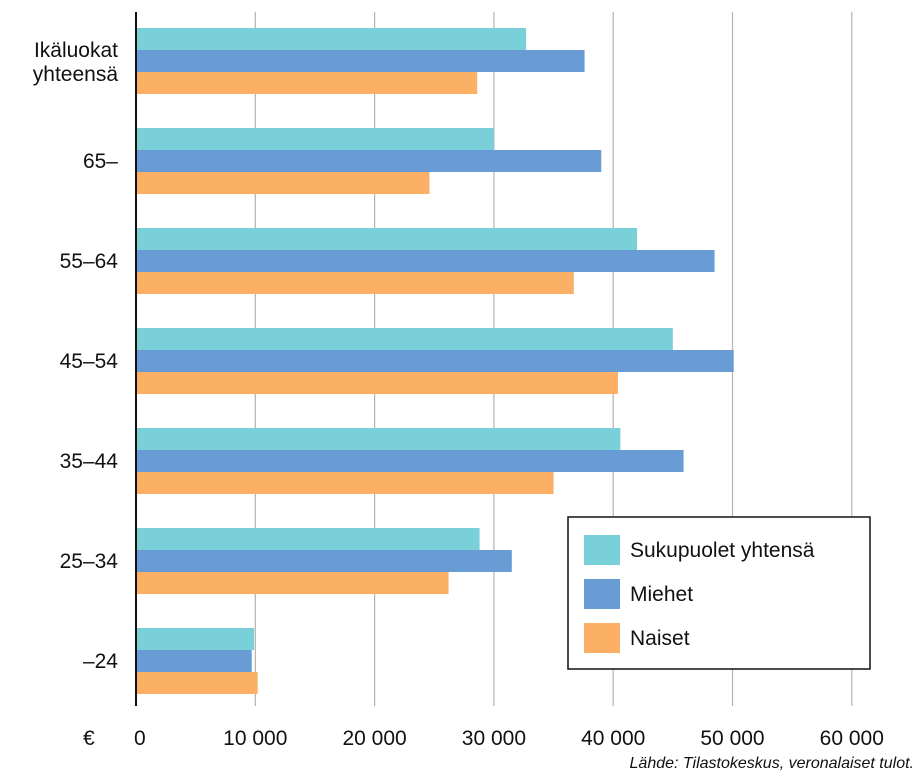 The height and width of the screenshot is (772, 919). Describe the element at coordinates (255, 738) in the screenshot. I see `x-tick-label: 10 000` at that location.